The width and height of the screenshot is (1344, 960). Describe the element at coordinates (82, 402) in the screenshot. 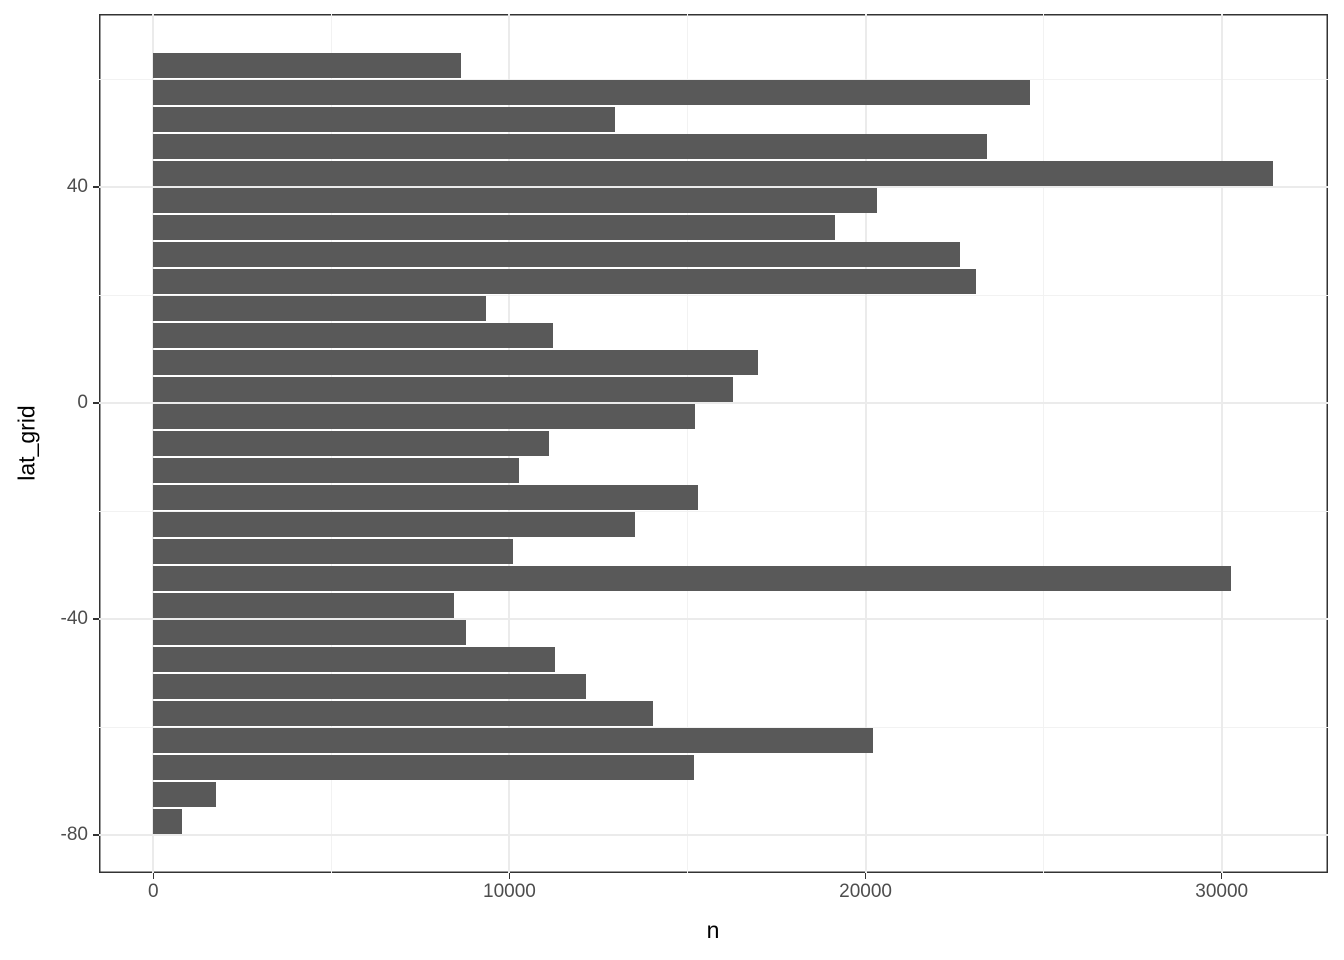

I see `y-tick-label: 0` at that location.